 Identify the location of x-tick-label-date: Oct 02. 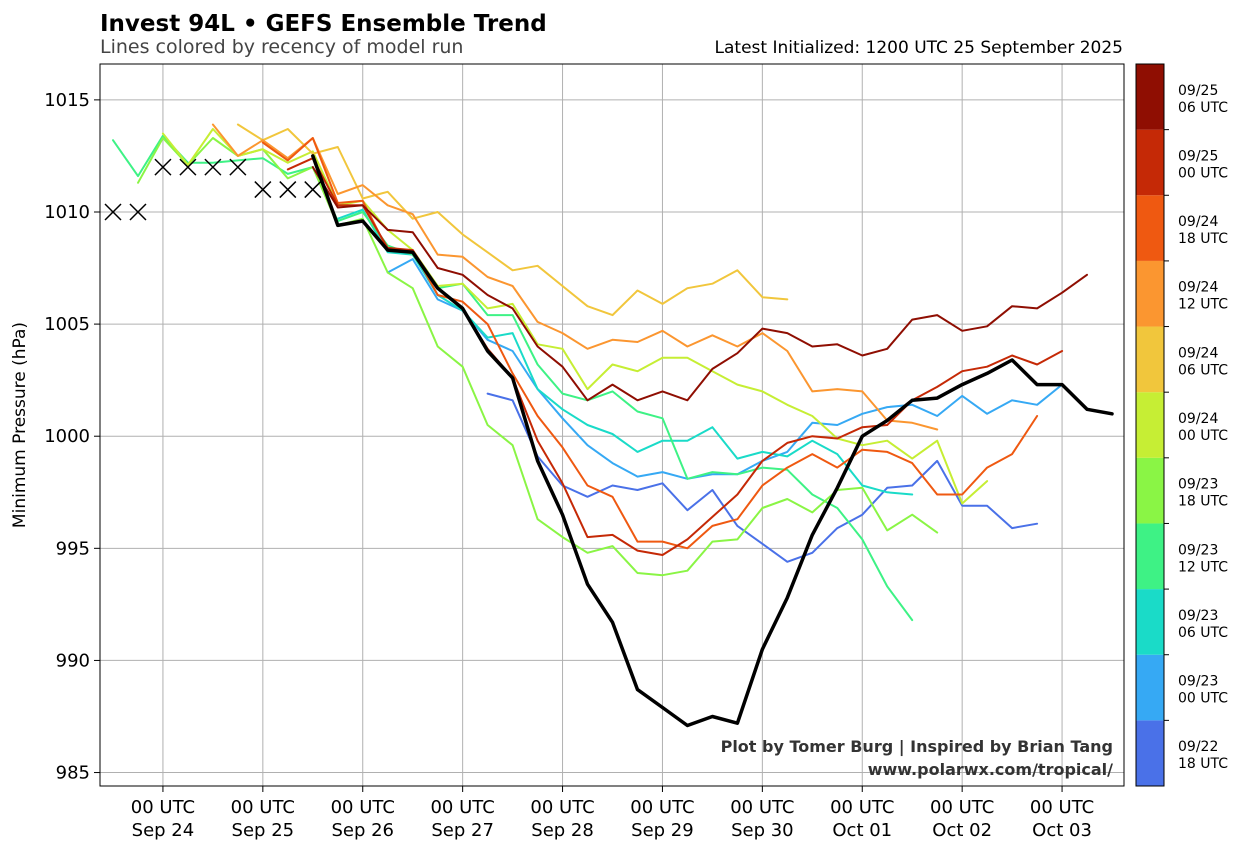
(962, 830).